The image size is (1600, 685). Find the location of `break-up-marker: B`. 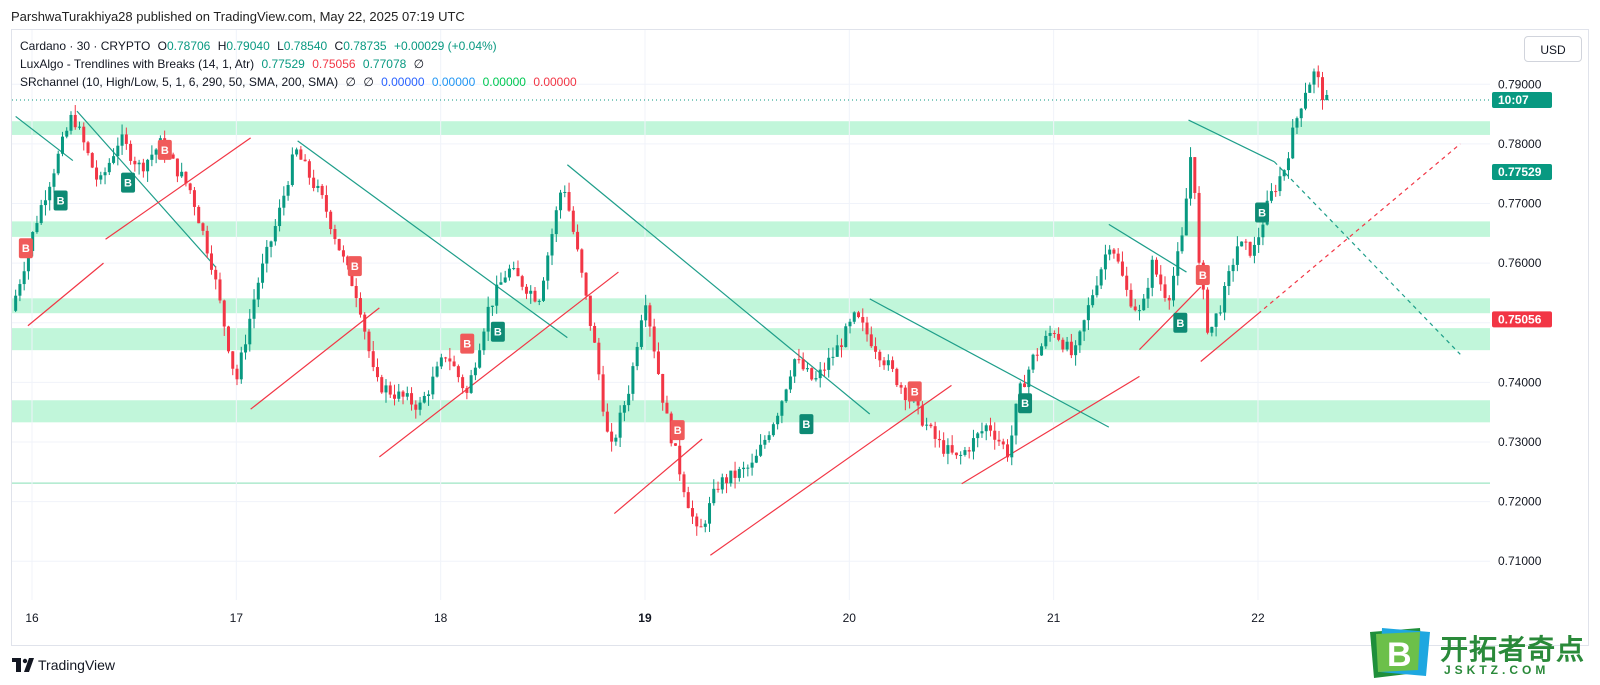

break-up-marker: B is located at coordinates (1262, 212).